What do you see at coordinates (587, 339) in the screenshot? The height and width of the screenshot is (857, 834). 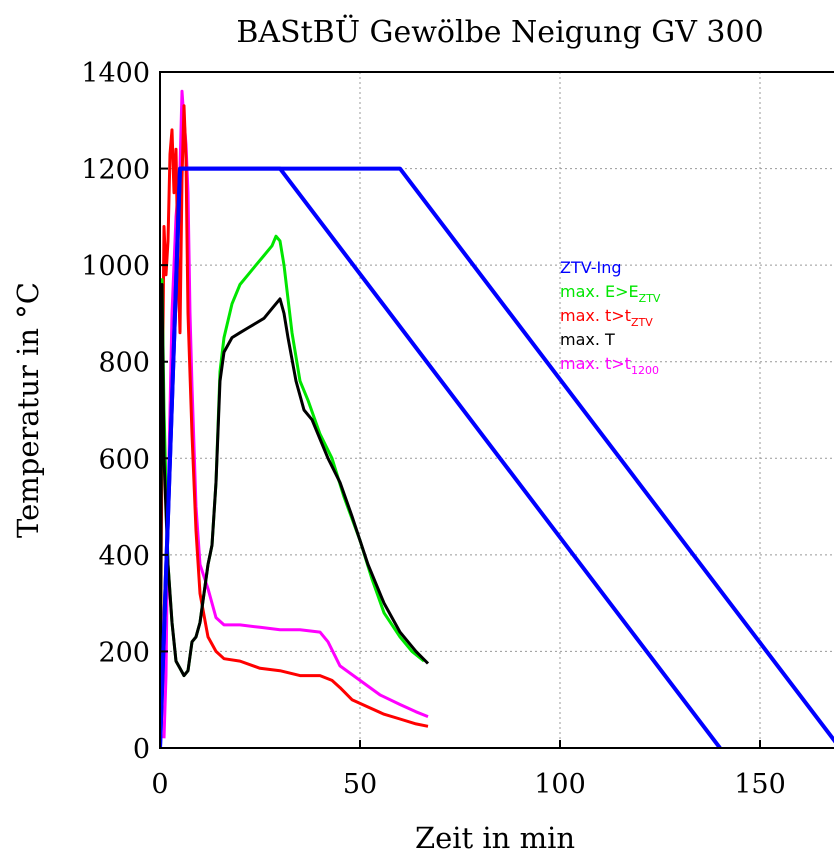 I see `legend-entry: max. T` at bounding box center [587, 339].